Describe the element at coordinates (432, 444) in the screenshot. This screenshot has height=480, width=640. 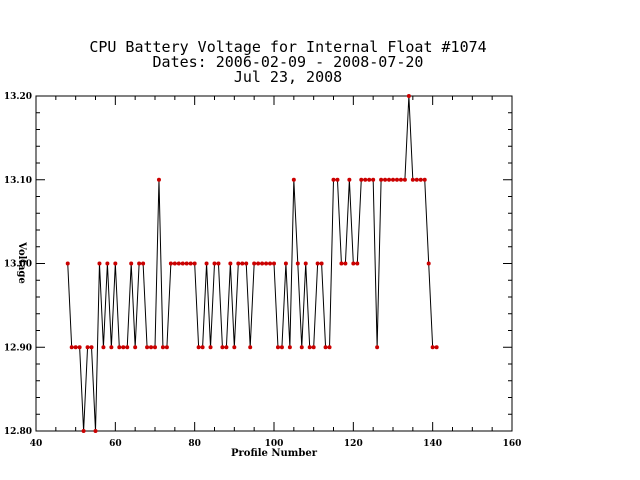
I see `x-tick-label: 140` at that location.